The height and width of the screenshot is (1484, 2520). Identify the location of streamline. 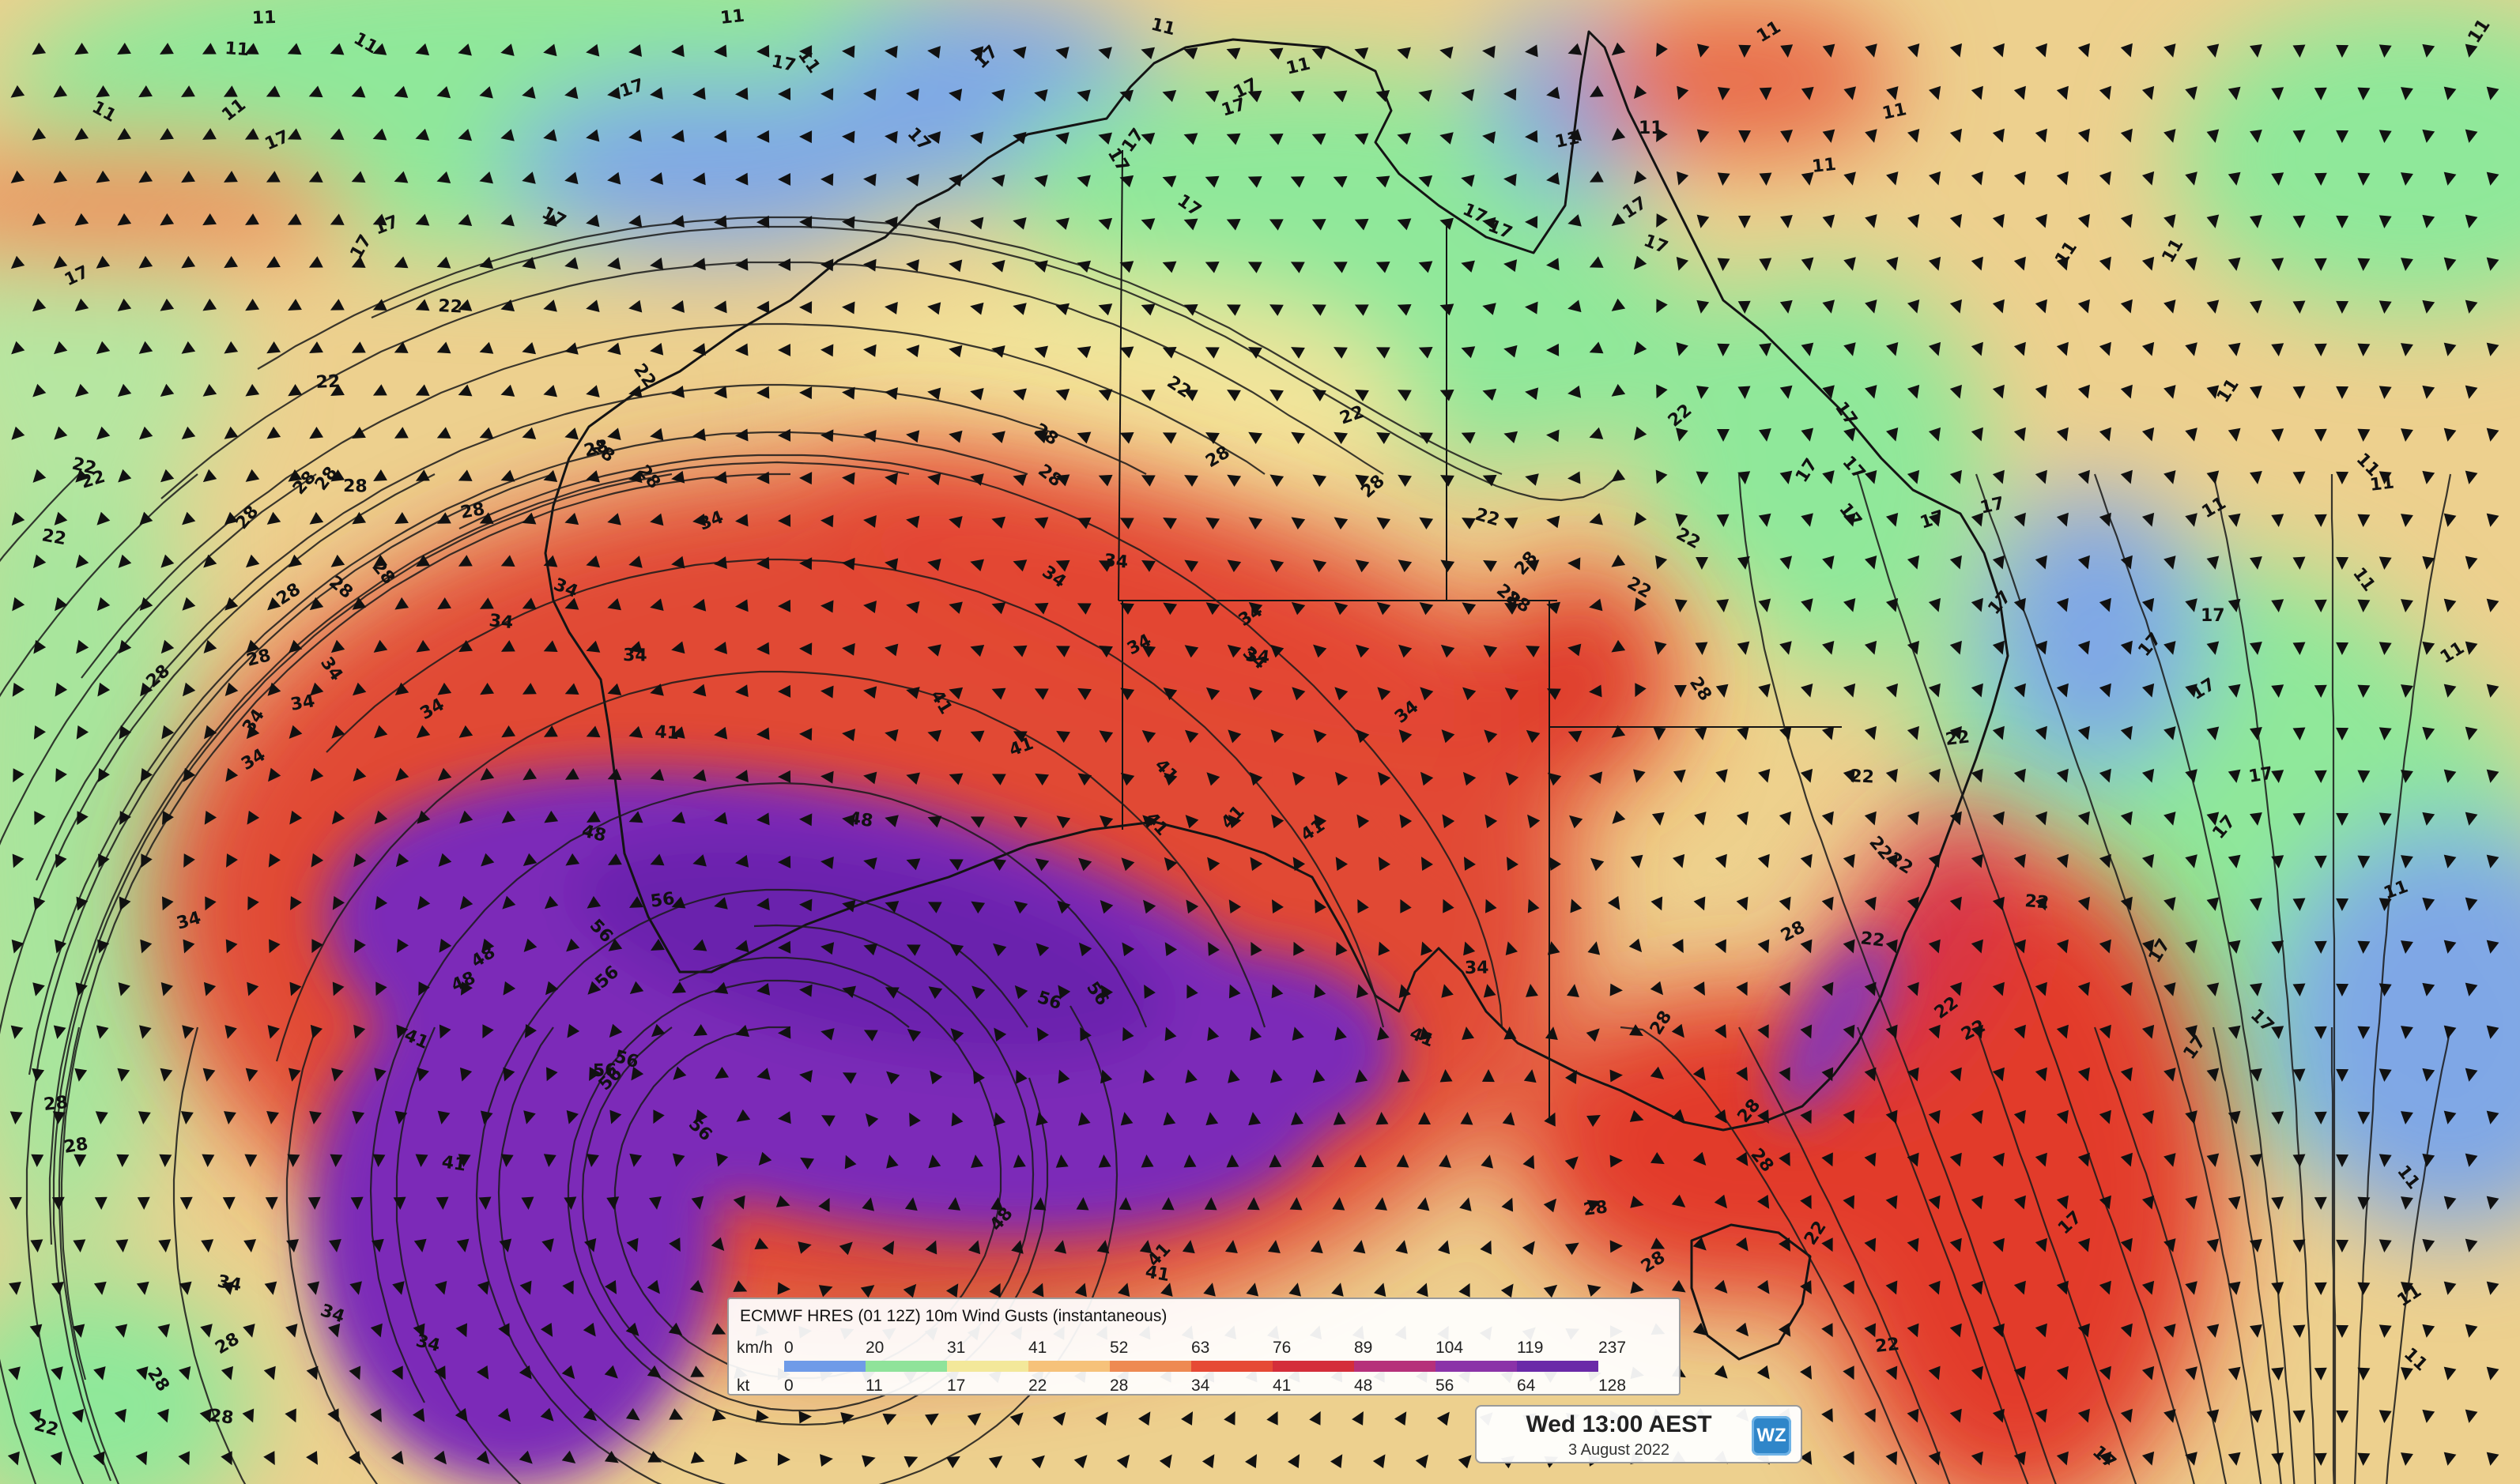
(996, 363).